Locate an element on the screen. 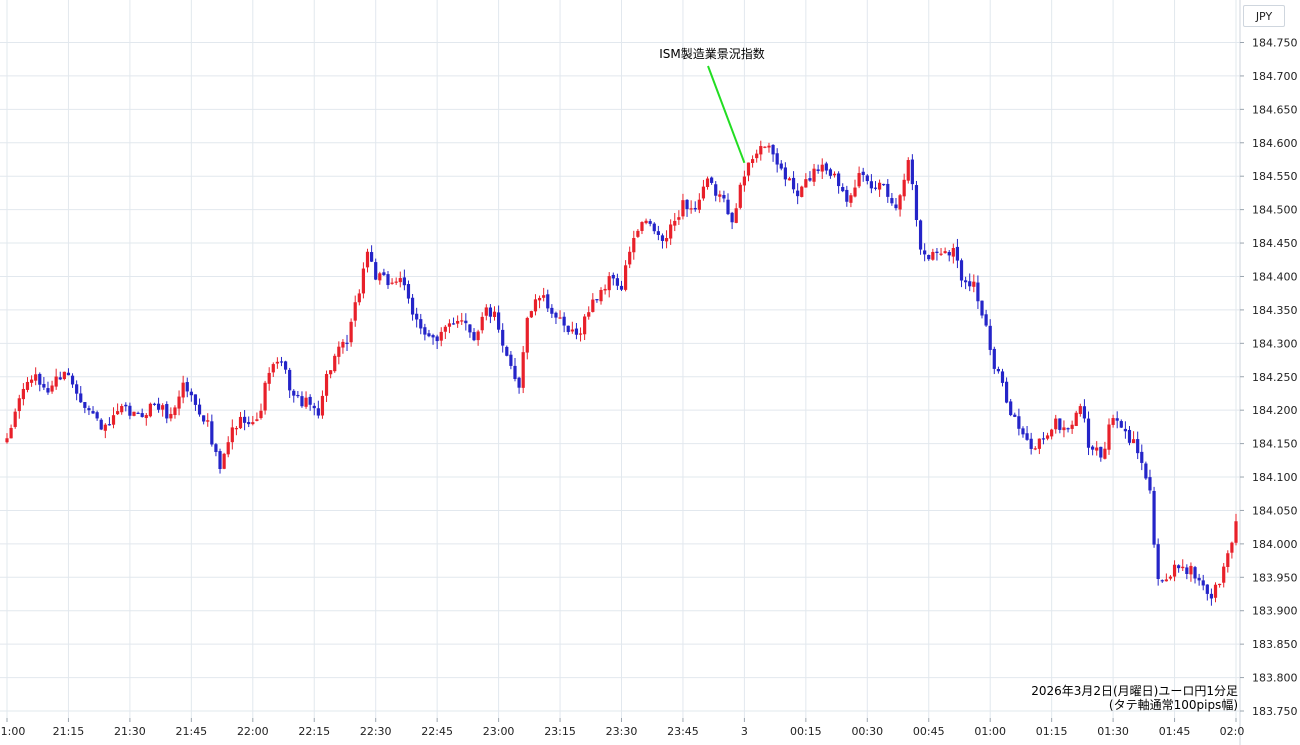  y-tick-label: 184.150 is located at coordinates (1275, 444).